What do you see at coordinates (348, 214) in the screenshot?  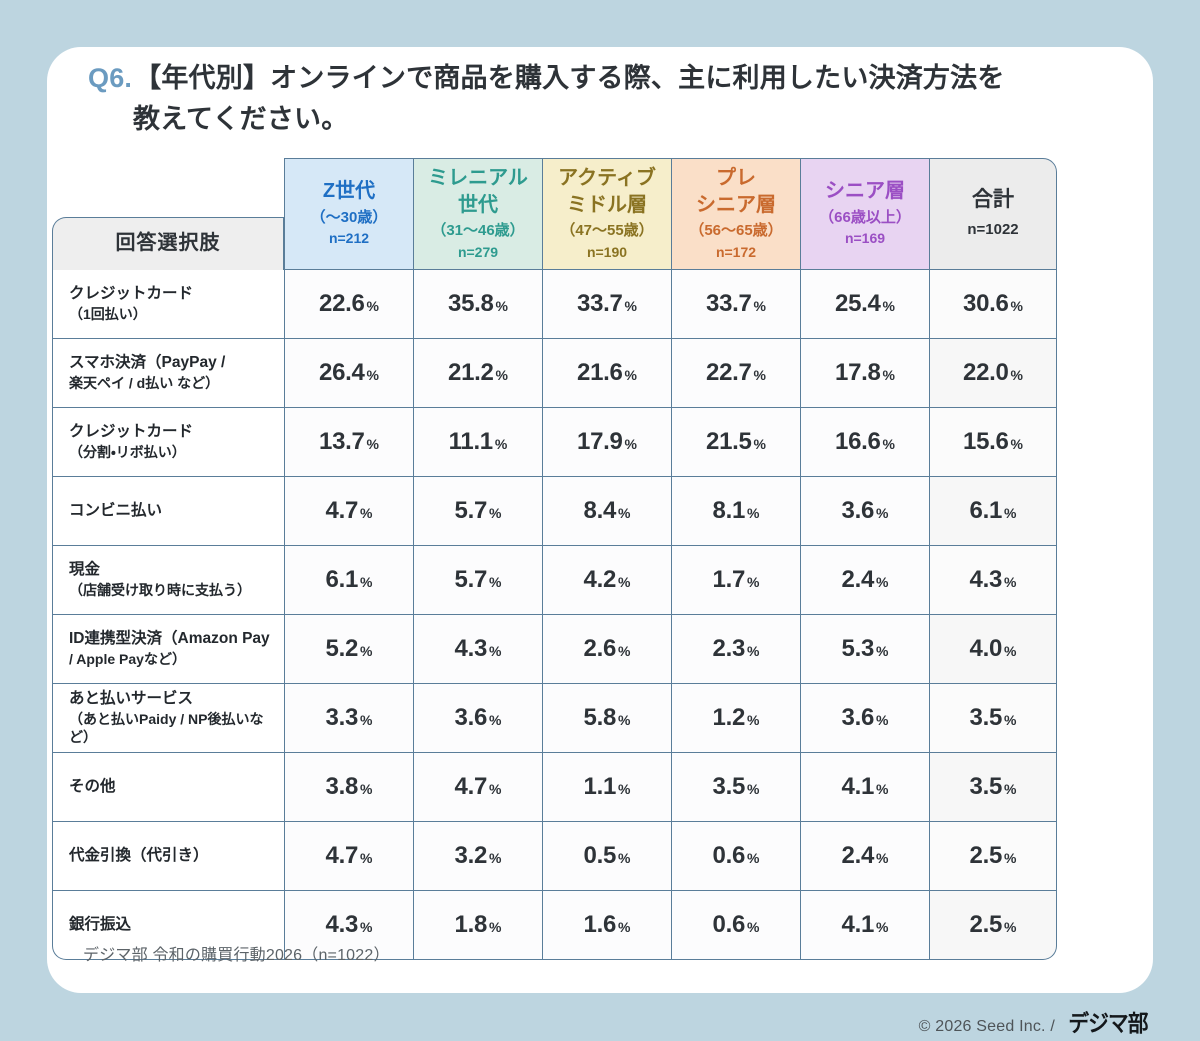 I see `column-header-gen-z: Z世代 （〜30歳） n=212` at bounding box center [348, 214].